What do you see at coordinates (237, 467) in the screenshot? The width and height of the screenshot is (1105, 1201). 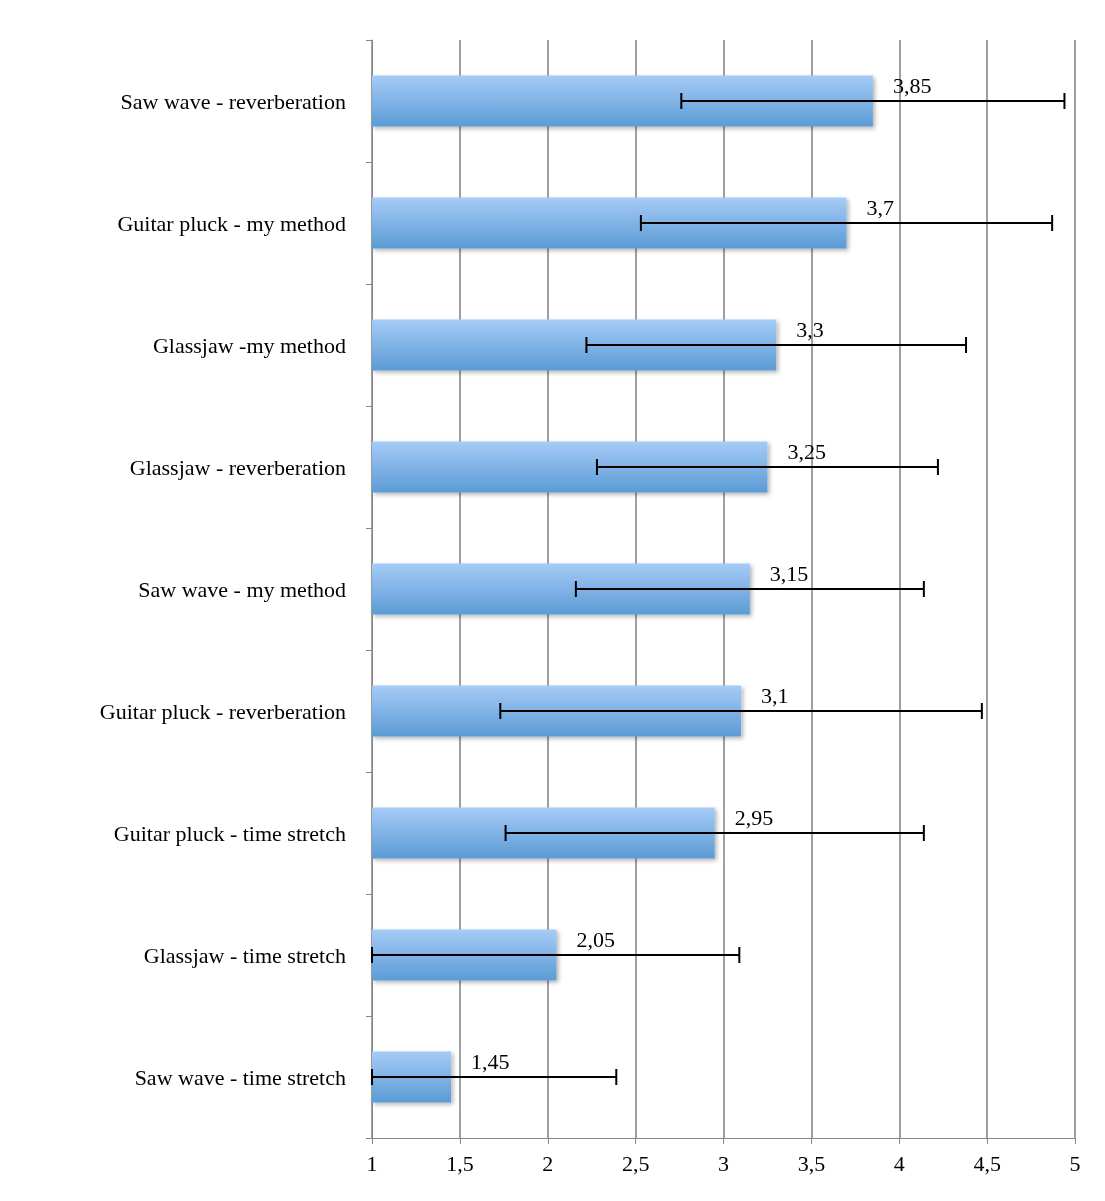 I see `y-tick-label: Glassjaw - reverberation` at bounding box center [237, 467].